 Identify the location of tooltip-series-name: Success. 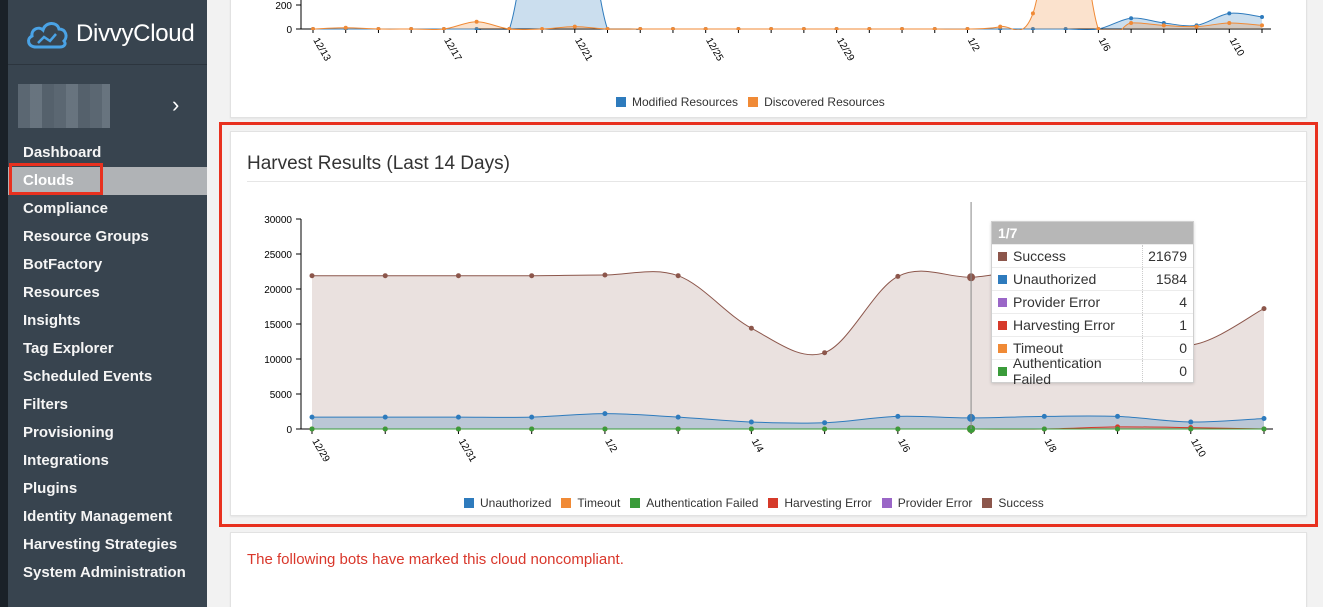
(1067, 256).